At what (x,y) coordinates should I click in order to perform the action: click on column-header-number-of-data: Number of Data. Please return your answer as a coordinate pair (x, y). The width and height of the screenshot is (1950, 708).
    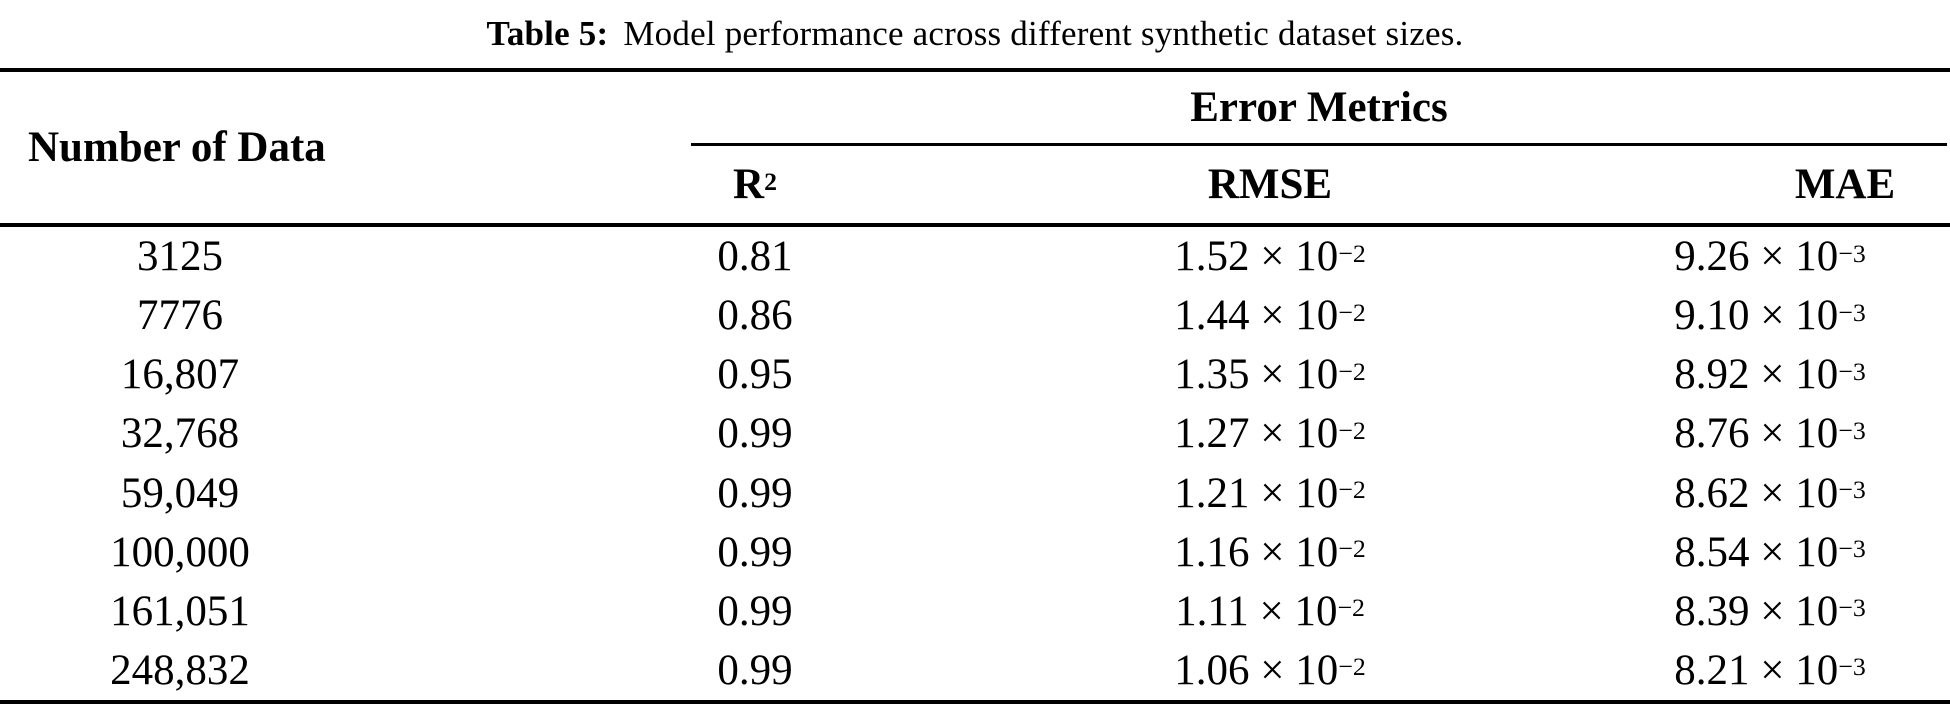
    Looking at the image, I should click on (177, 147).